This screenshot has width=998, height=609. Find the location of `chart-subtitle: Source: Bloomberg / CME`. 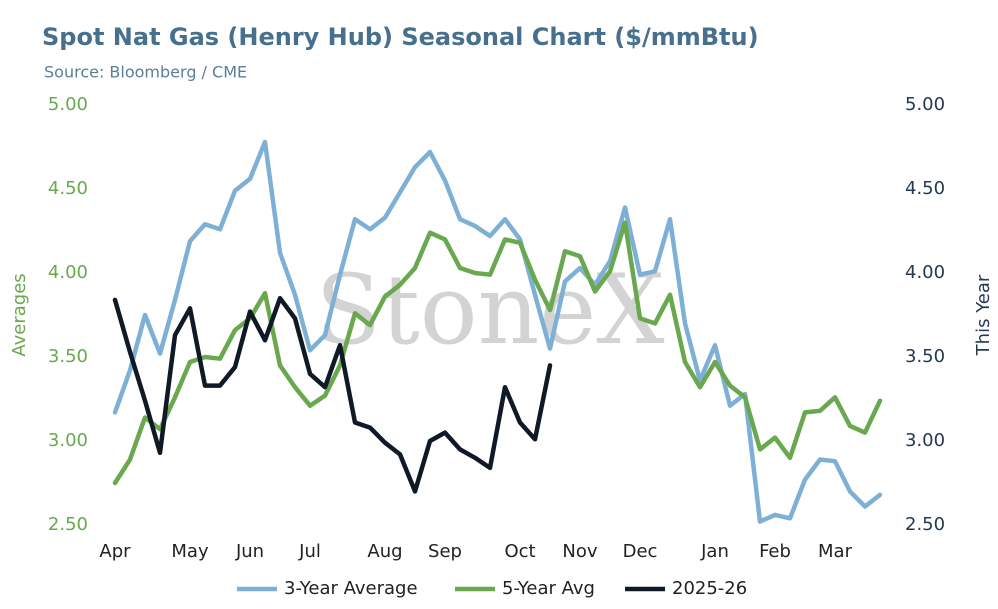

chart-subtitle: Source: Bloomberg / CME is located at coordinates (145, 72).